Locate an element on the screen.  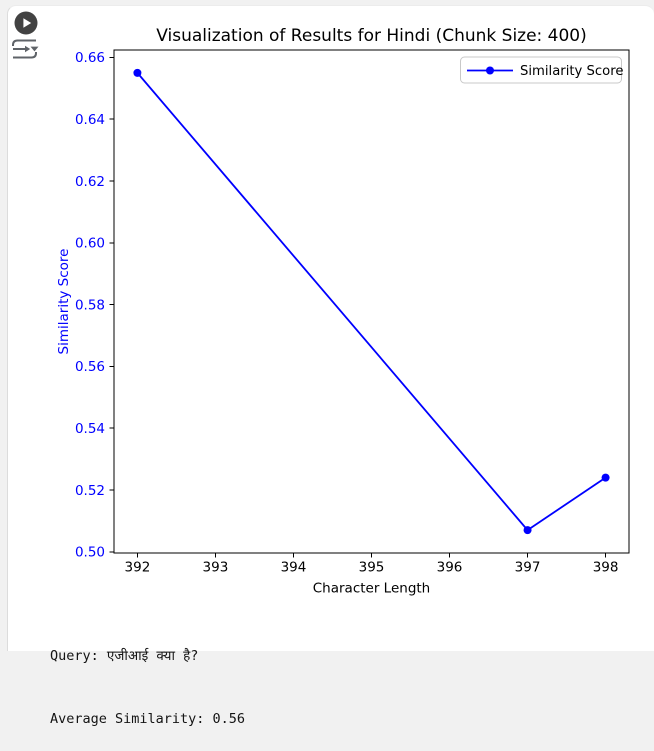
legend-box is located at coordinates (541, 70).